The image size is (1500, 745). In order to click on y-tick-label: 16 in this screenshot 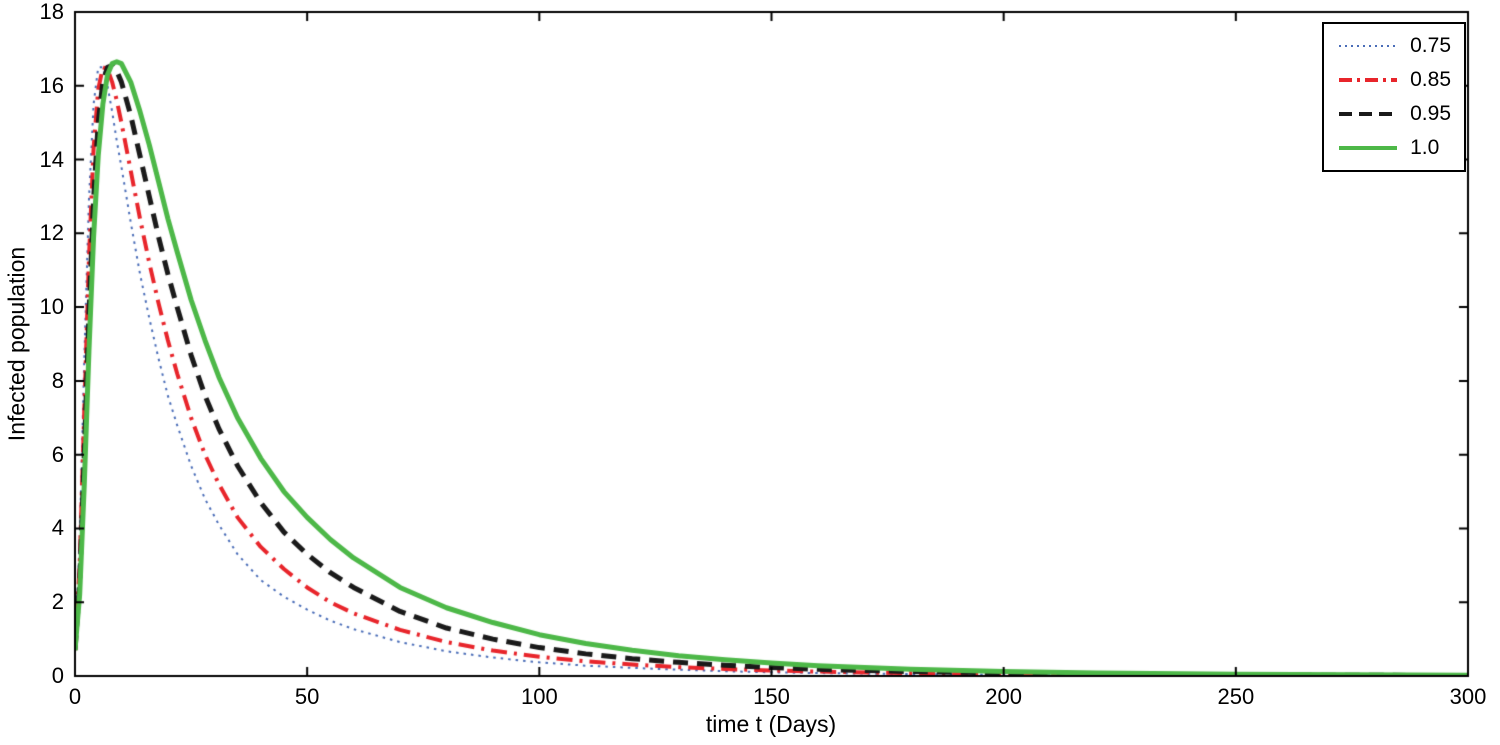, I will do `click(51, 85)`.